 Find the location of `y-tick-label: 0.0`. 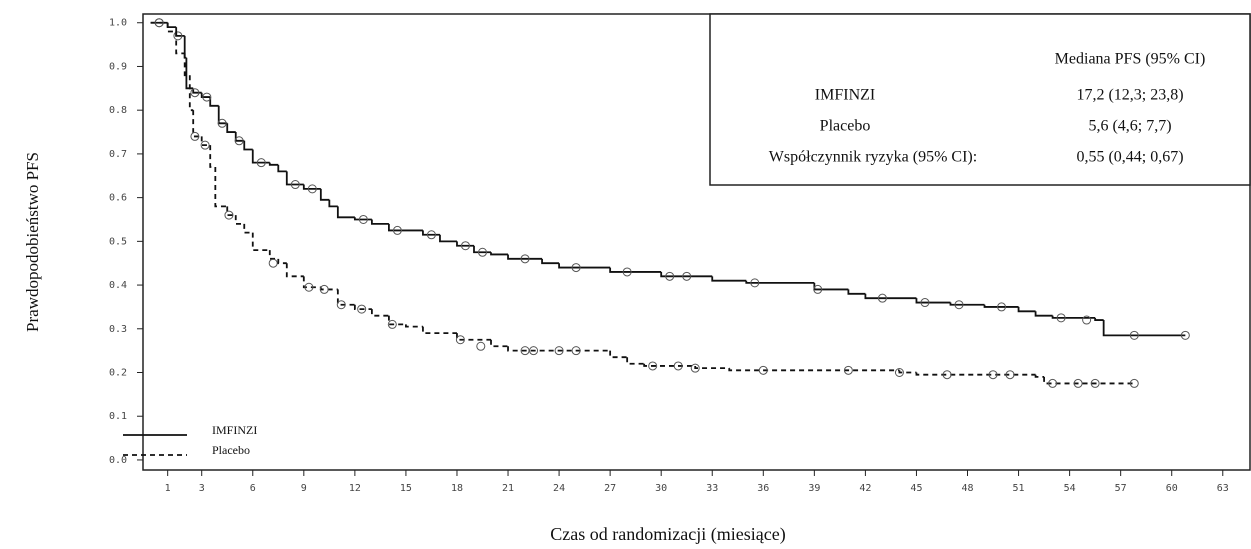

y-tick-label: 0.0 is located at coordinates (118, 460).